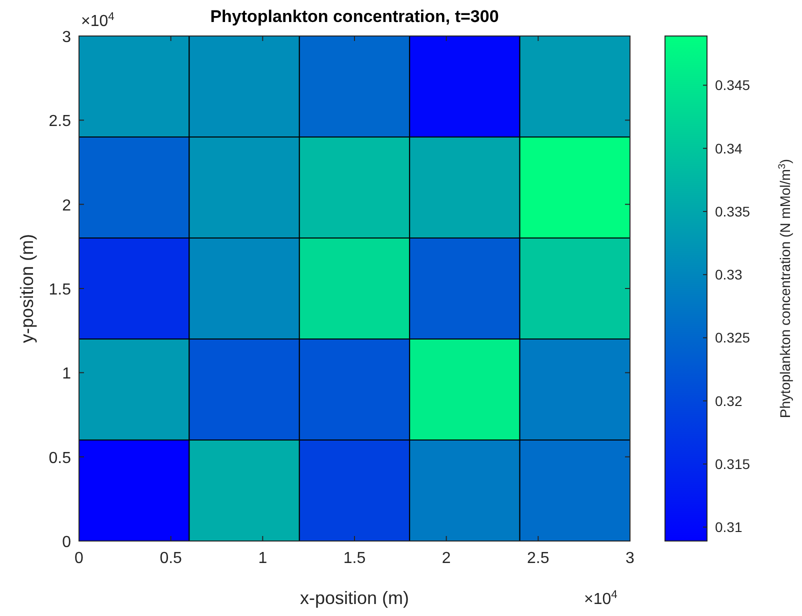 This screenshot has height=616, width=802. Describe the element at coordinates (67, 542) in the screenshot. I see `y-tick-label: 0` at that location.